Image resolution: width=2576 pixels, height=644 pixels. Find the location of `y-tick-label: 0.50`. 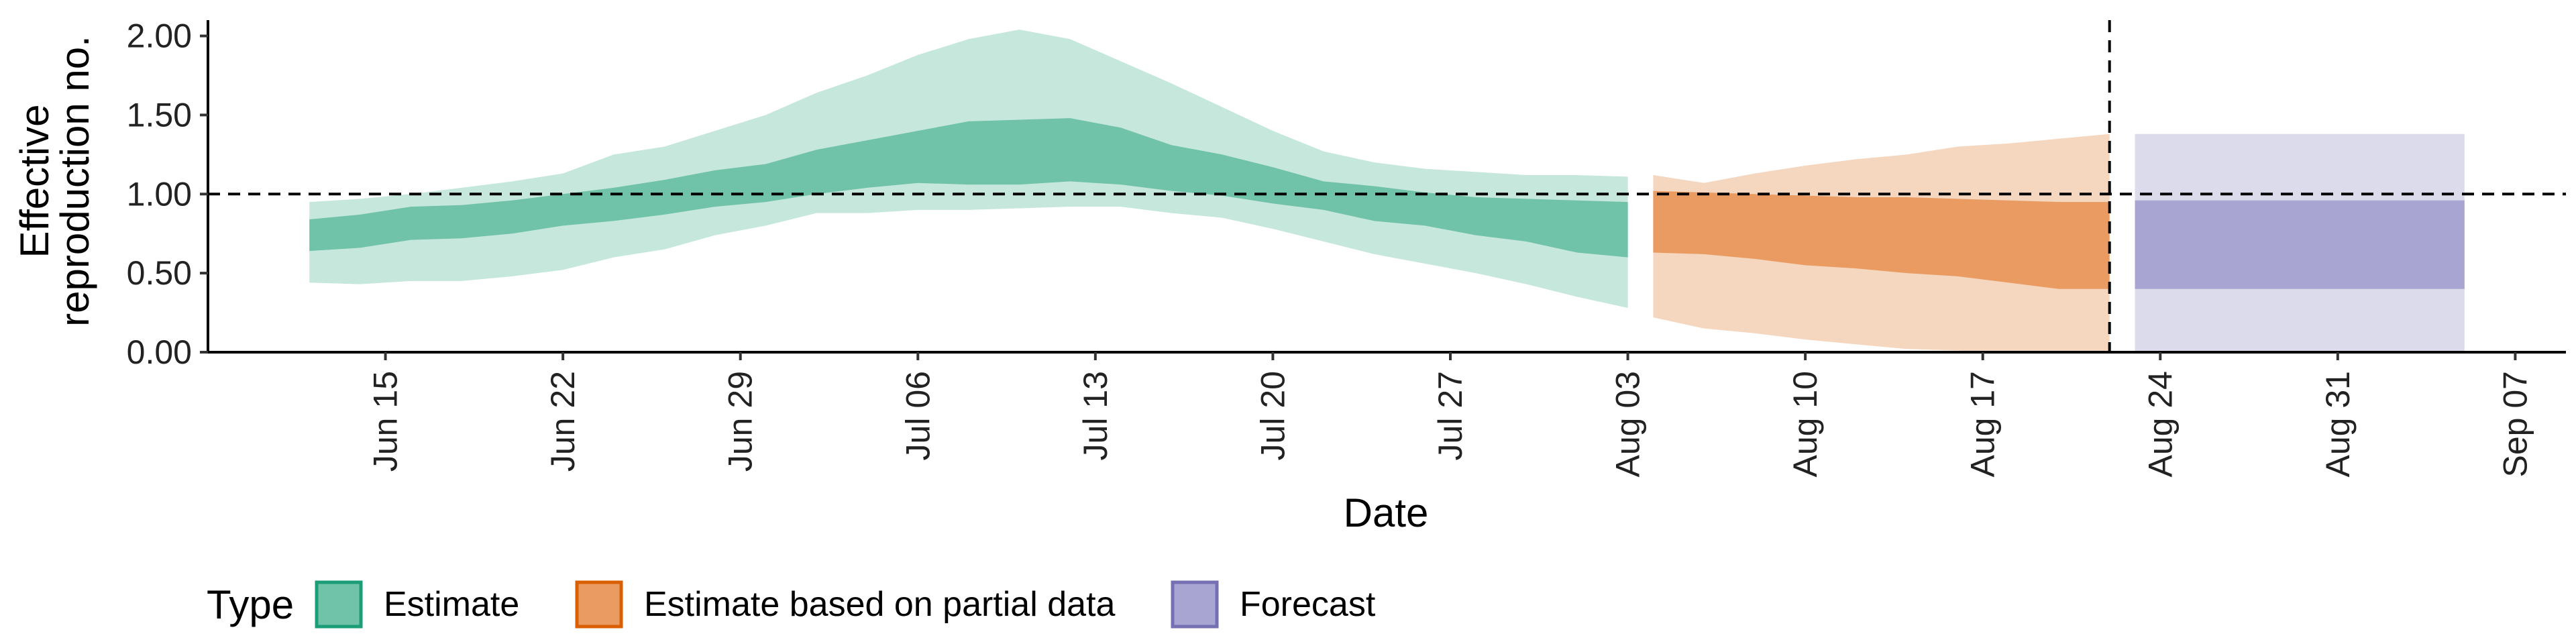

y-tick-label: 0.50 is located at coordinates (159, 273).